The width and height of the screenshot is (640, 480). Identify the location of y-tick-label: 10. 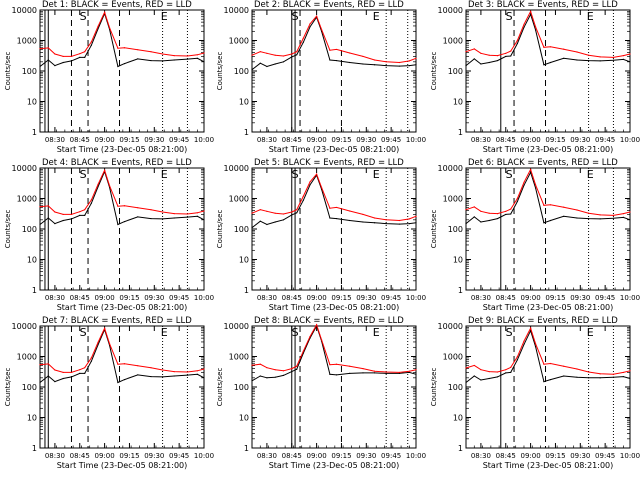
(32, 418).